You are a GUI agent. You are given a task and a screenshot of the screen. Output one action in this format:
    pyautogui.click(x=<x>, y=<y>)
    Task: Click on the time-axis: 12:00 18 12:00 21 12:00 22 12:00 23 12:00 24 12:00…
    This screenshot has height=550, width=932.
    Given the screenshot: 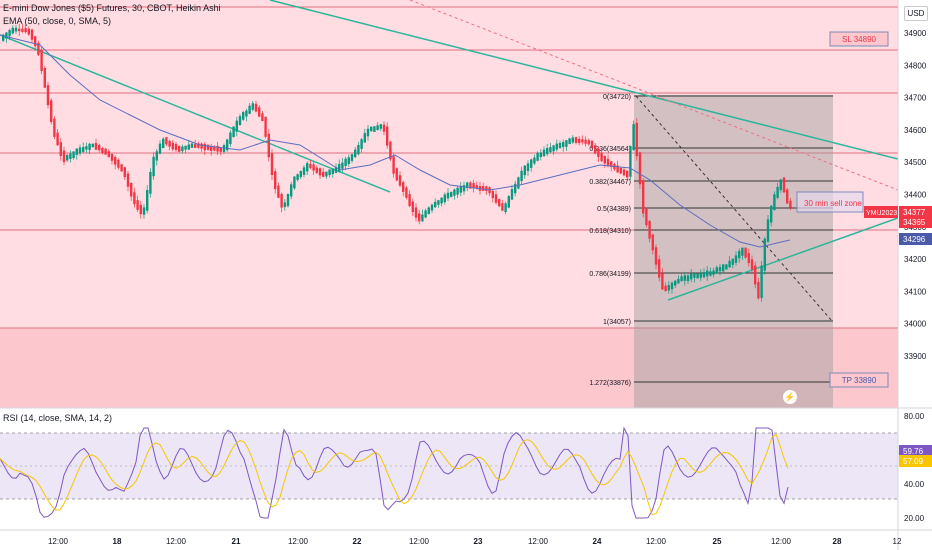 What is the action you would take?
    pyautogui.click(x=475, y=541)
    